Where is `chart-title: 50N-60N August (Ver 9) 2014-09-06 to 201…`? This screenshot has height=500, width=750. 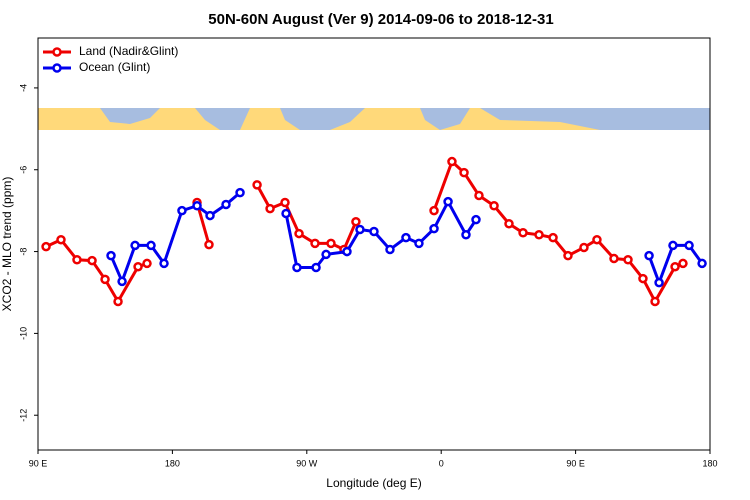 chart-title: 50N-60N August (Ver 9) 2014-09-06 to 201… is located at coordinates (380, 19).